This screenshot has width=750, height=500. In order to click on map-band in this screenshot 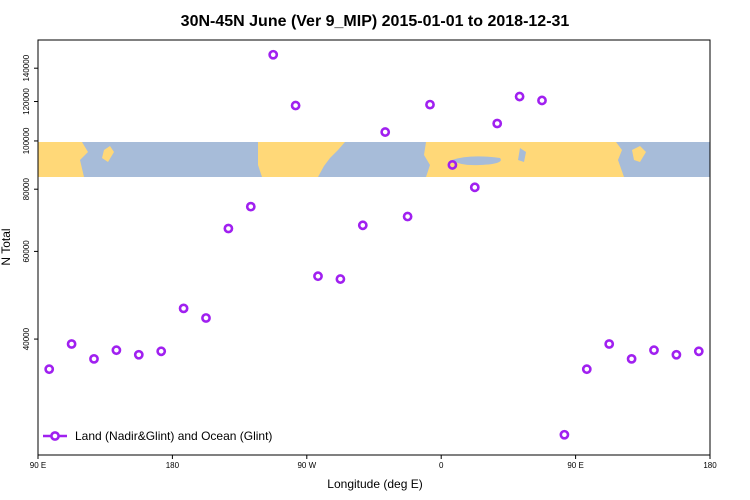, I will do `click(374, 159)`.